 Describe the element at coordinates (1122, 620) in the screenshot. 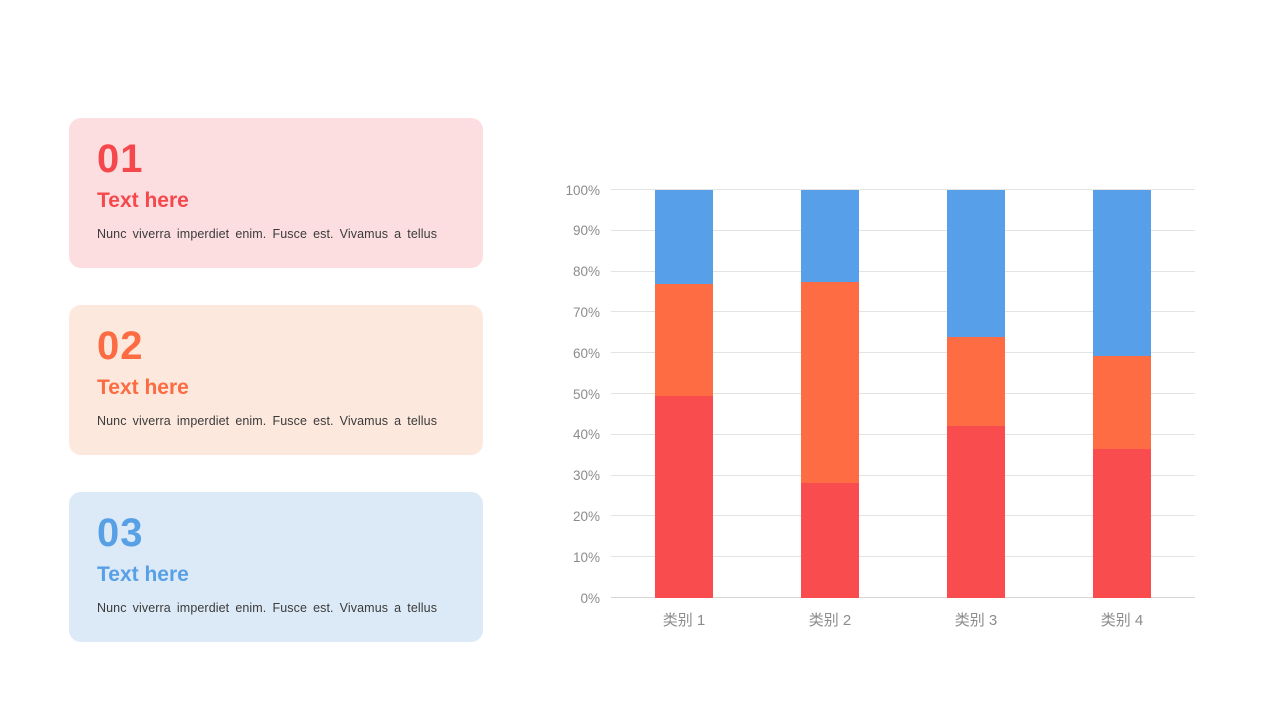

I see `x-axis-category-label: 类别 4` at that location.